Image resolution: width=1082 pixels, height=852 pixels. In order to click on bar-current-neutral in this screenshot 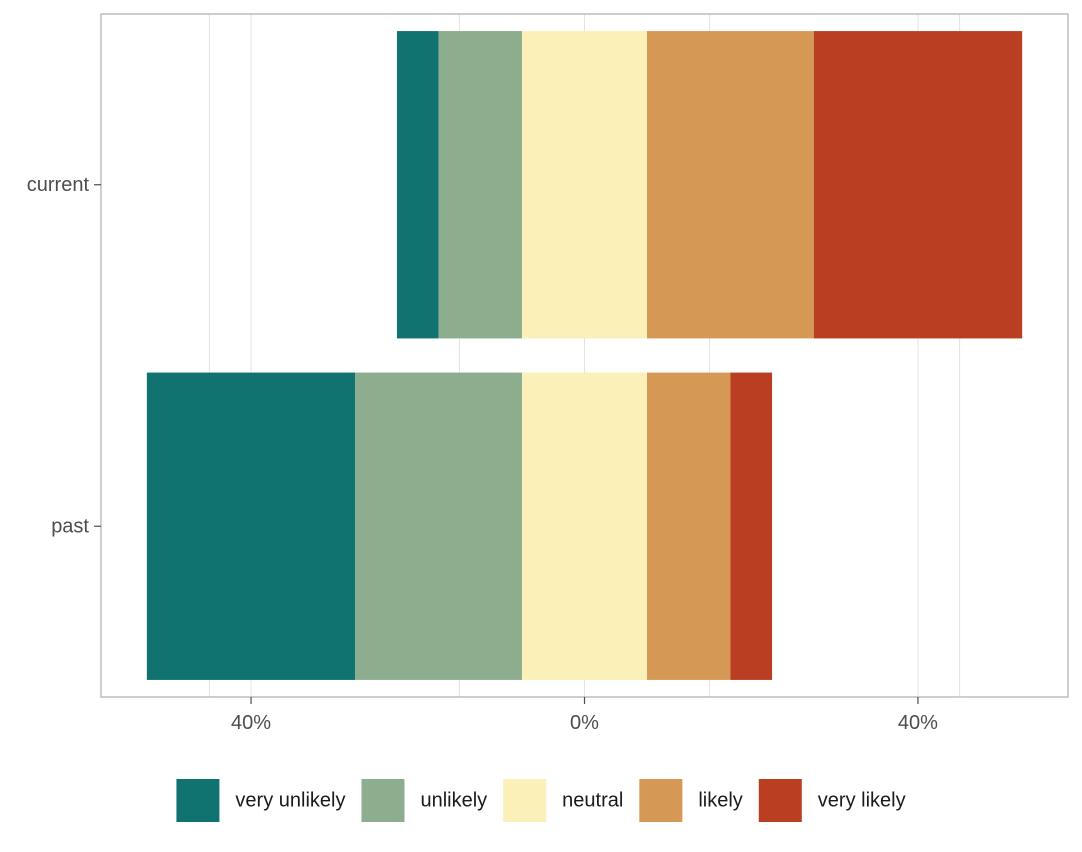, I will do `click(584, 185)`.